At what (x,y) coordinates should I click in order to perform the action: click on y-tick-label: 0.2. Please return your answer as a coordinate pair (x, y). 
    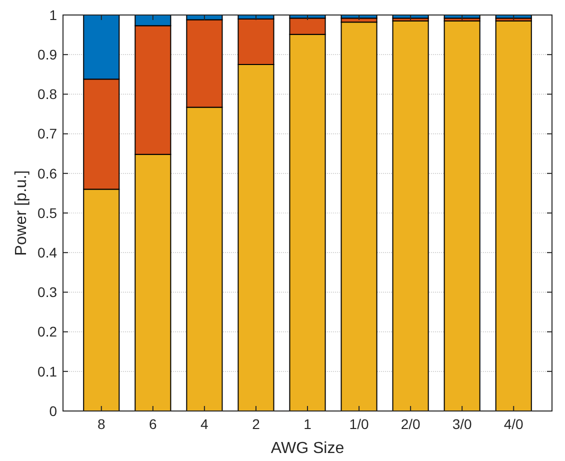
    Looking at the image, I should click on (48, 332).